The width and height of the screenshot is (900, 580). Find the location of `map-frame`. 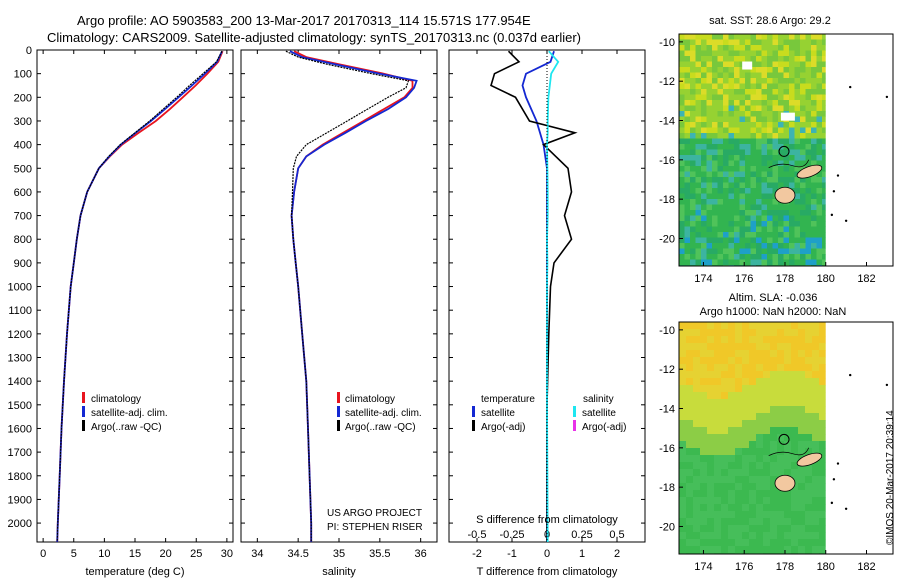

map-frame is located at coordinates (786, 150).